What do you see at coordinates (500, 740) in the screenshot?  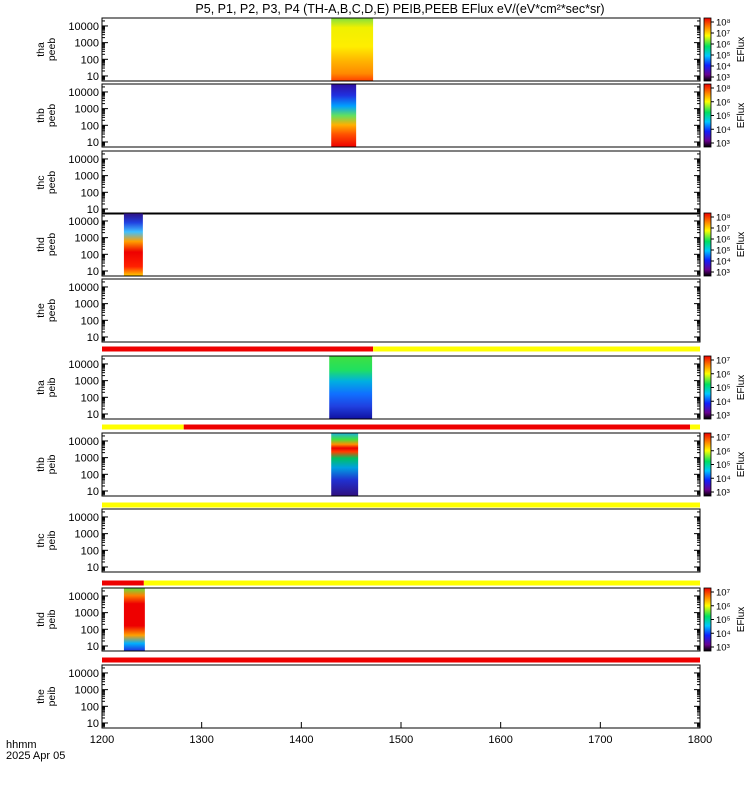 I see `x-tick-label: 1600` at bounding box center [500, 740].